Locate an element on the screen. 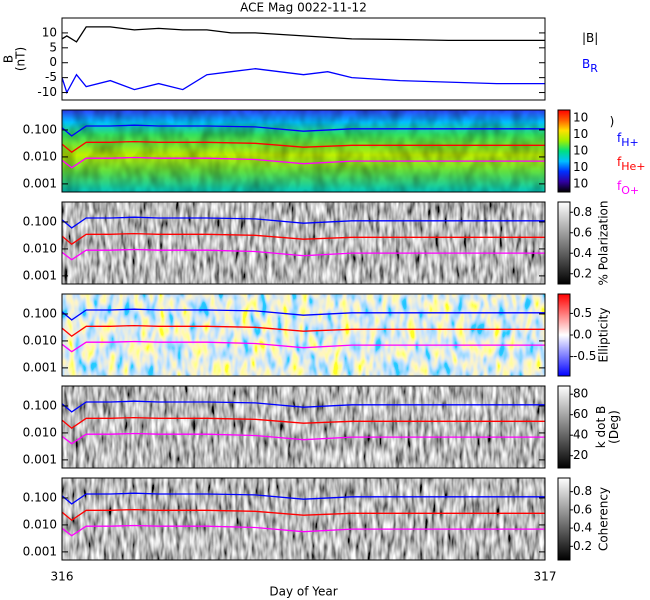  legend-entry: |B| is located at coordinates (590, 38).